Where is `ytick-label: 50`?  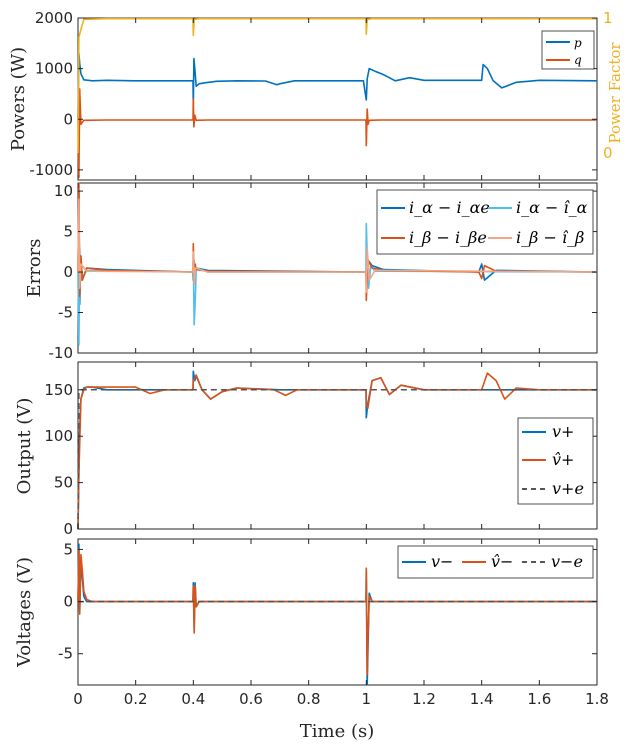 ytick-label: 50 is located at coordinates (63, 483).